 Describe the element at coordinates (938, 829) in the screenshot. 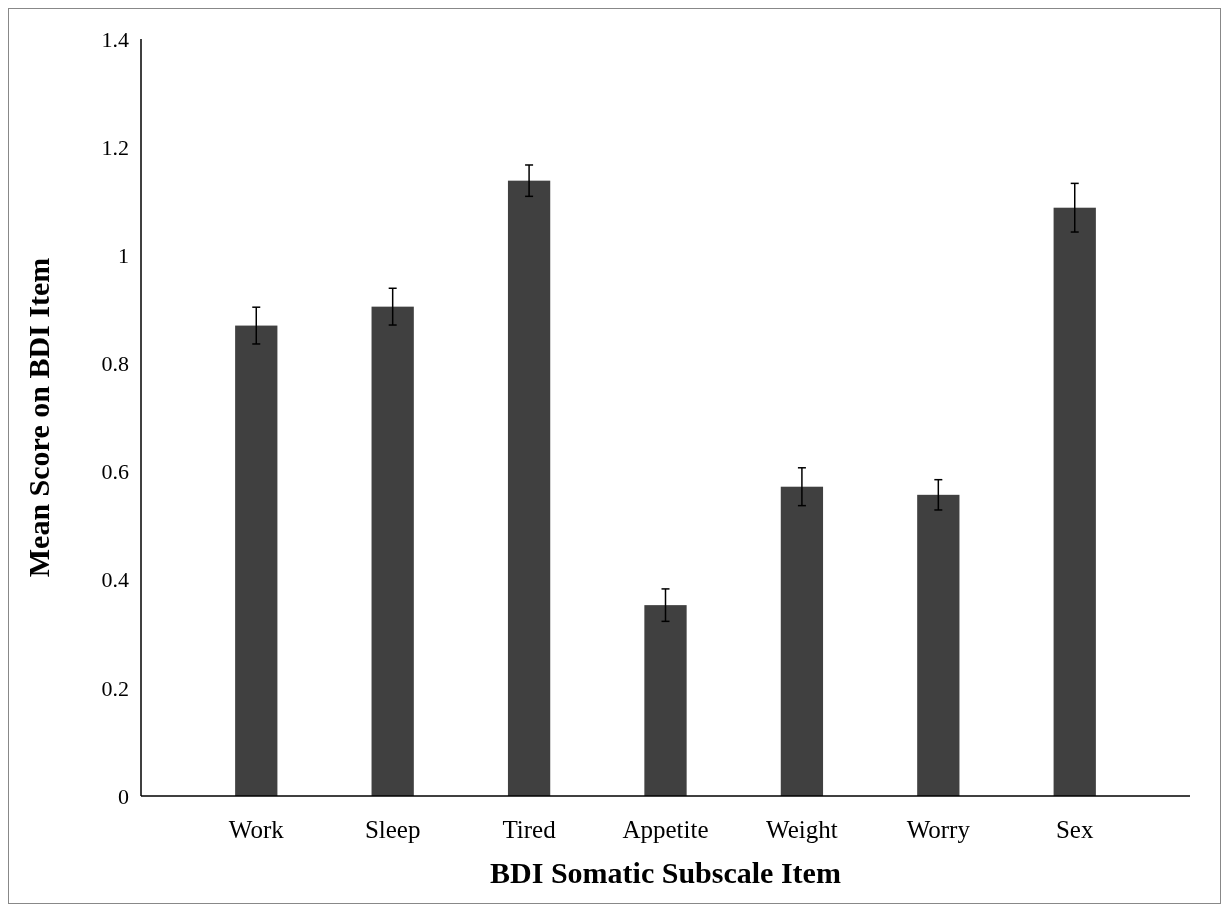

I see `x-tick-label: Worry` at that location.